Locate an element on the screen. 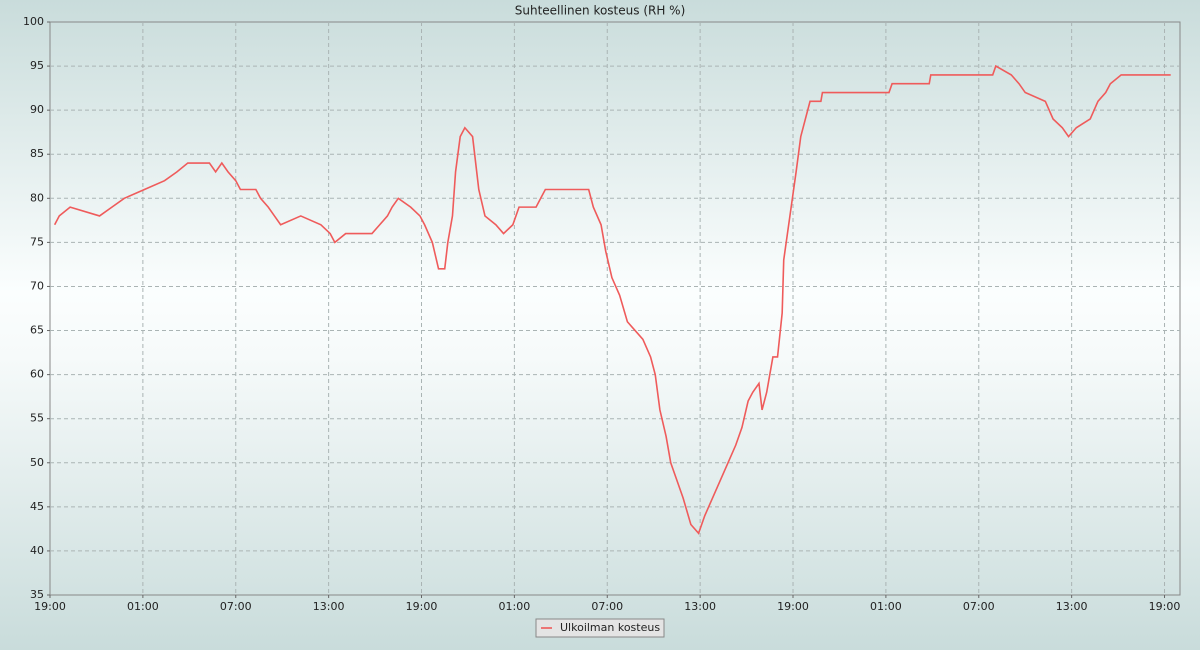 The height and width of the screenshot is (650, 1200). y-tick-label: 60 is located at coordinates (37, 374).